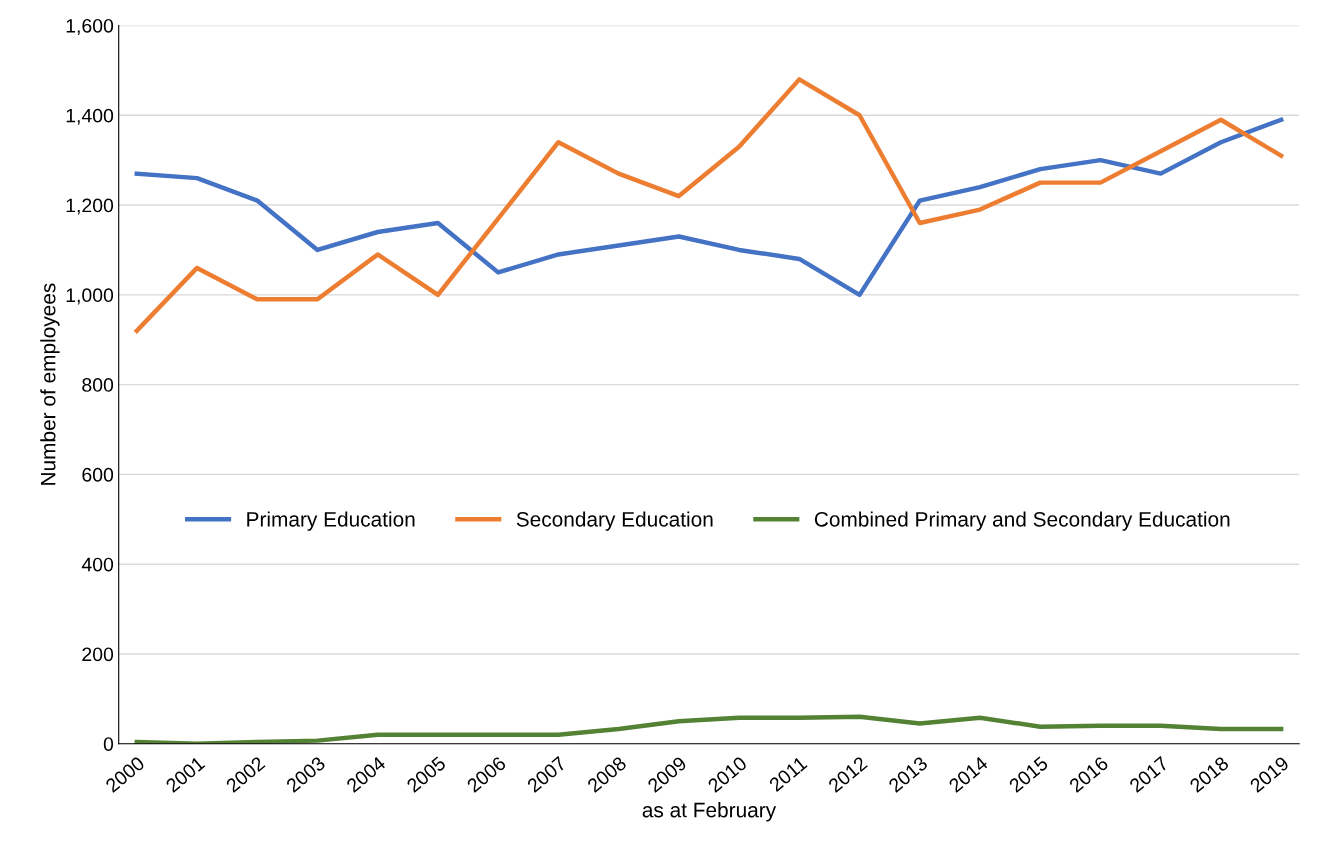 This screenshot has width=1319, height=850. I want to click on line-series, so click(709, 729).